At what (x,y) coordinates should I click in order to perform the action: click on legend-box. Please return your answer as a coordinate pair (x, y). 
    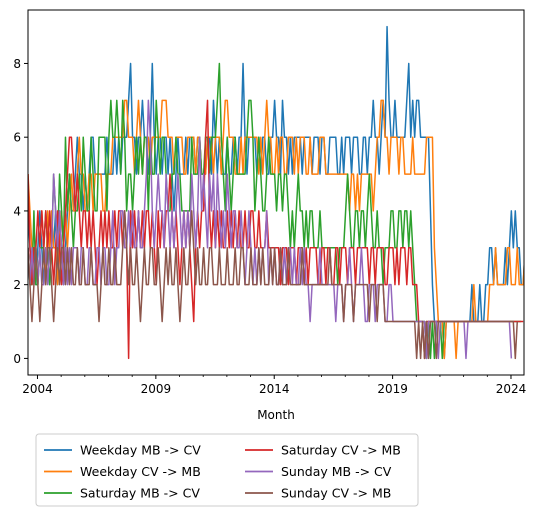
    Looking at the image, I should click on (227, 470).